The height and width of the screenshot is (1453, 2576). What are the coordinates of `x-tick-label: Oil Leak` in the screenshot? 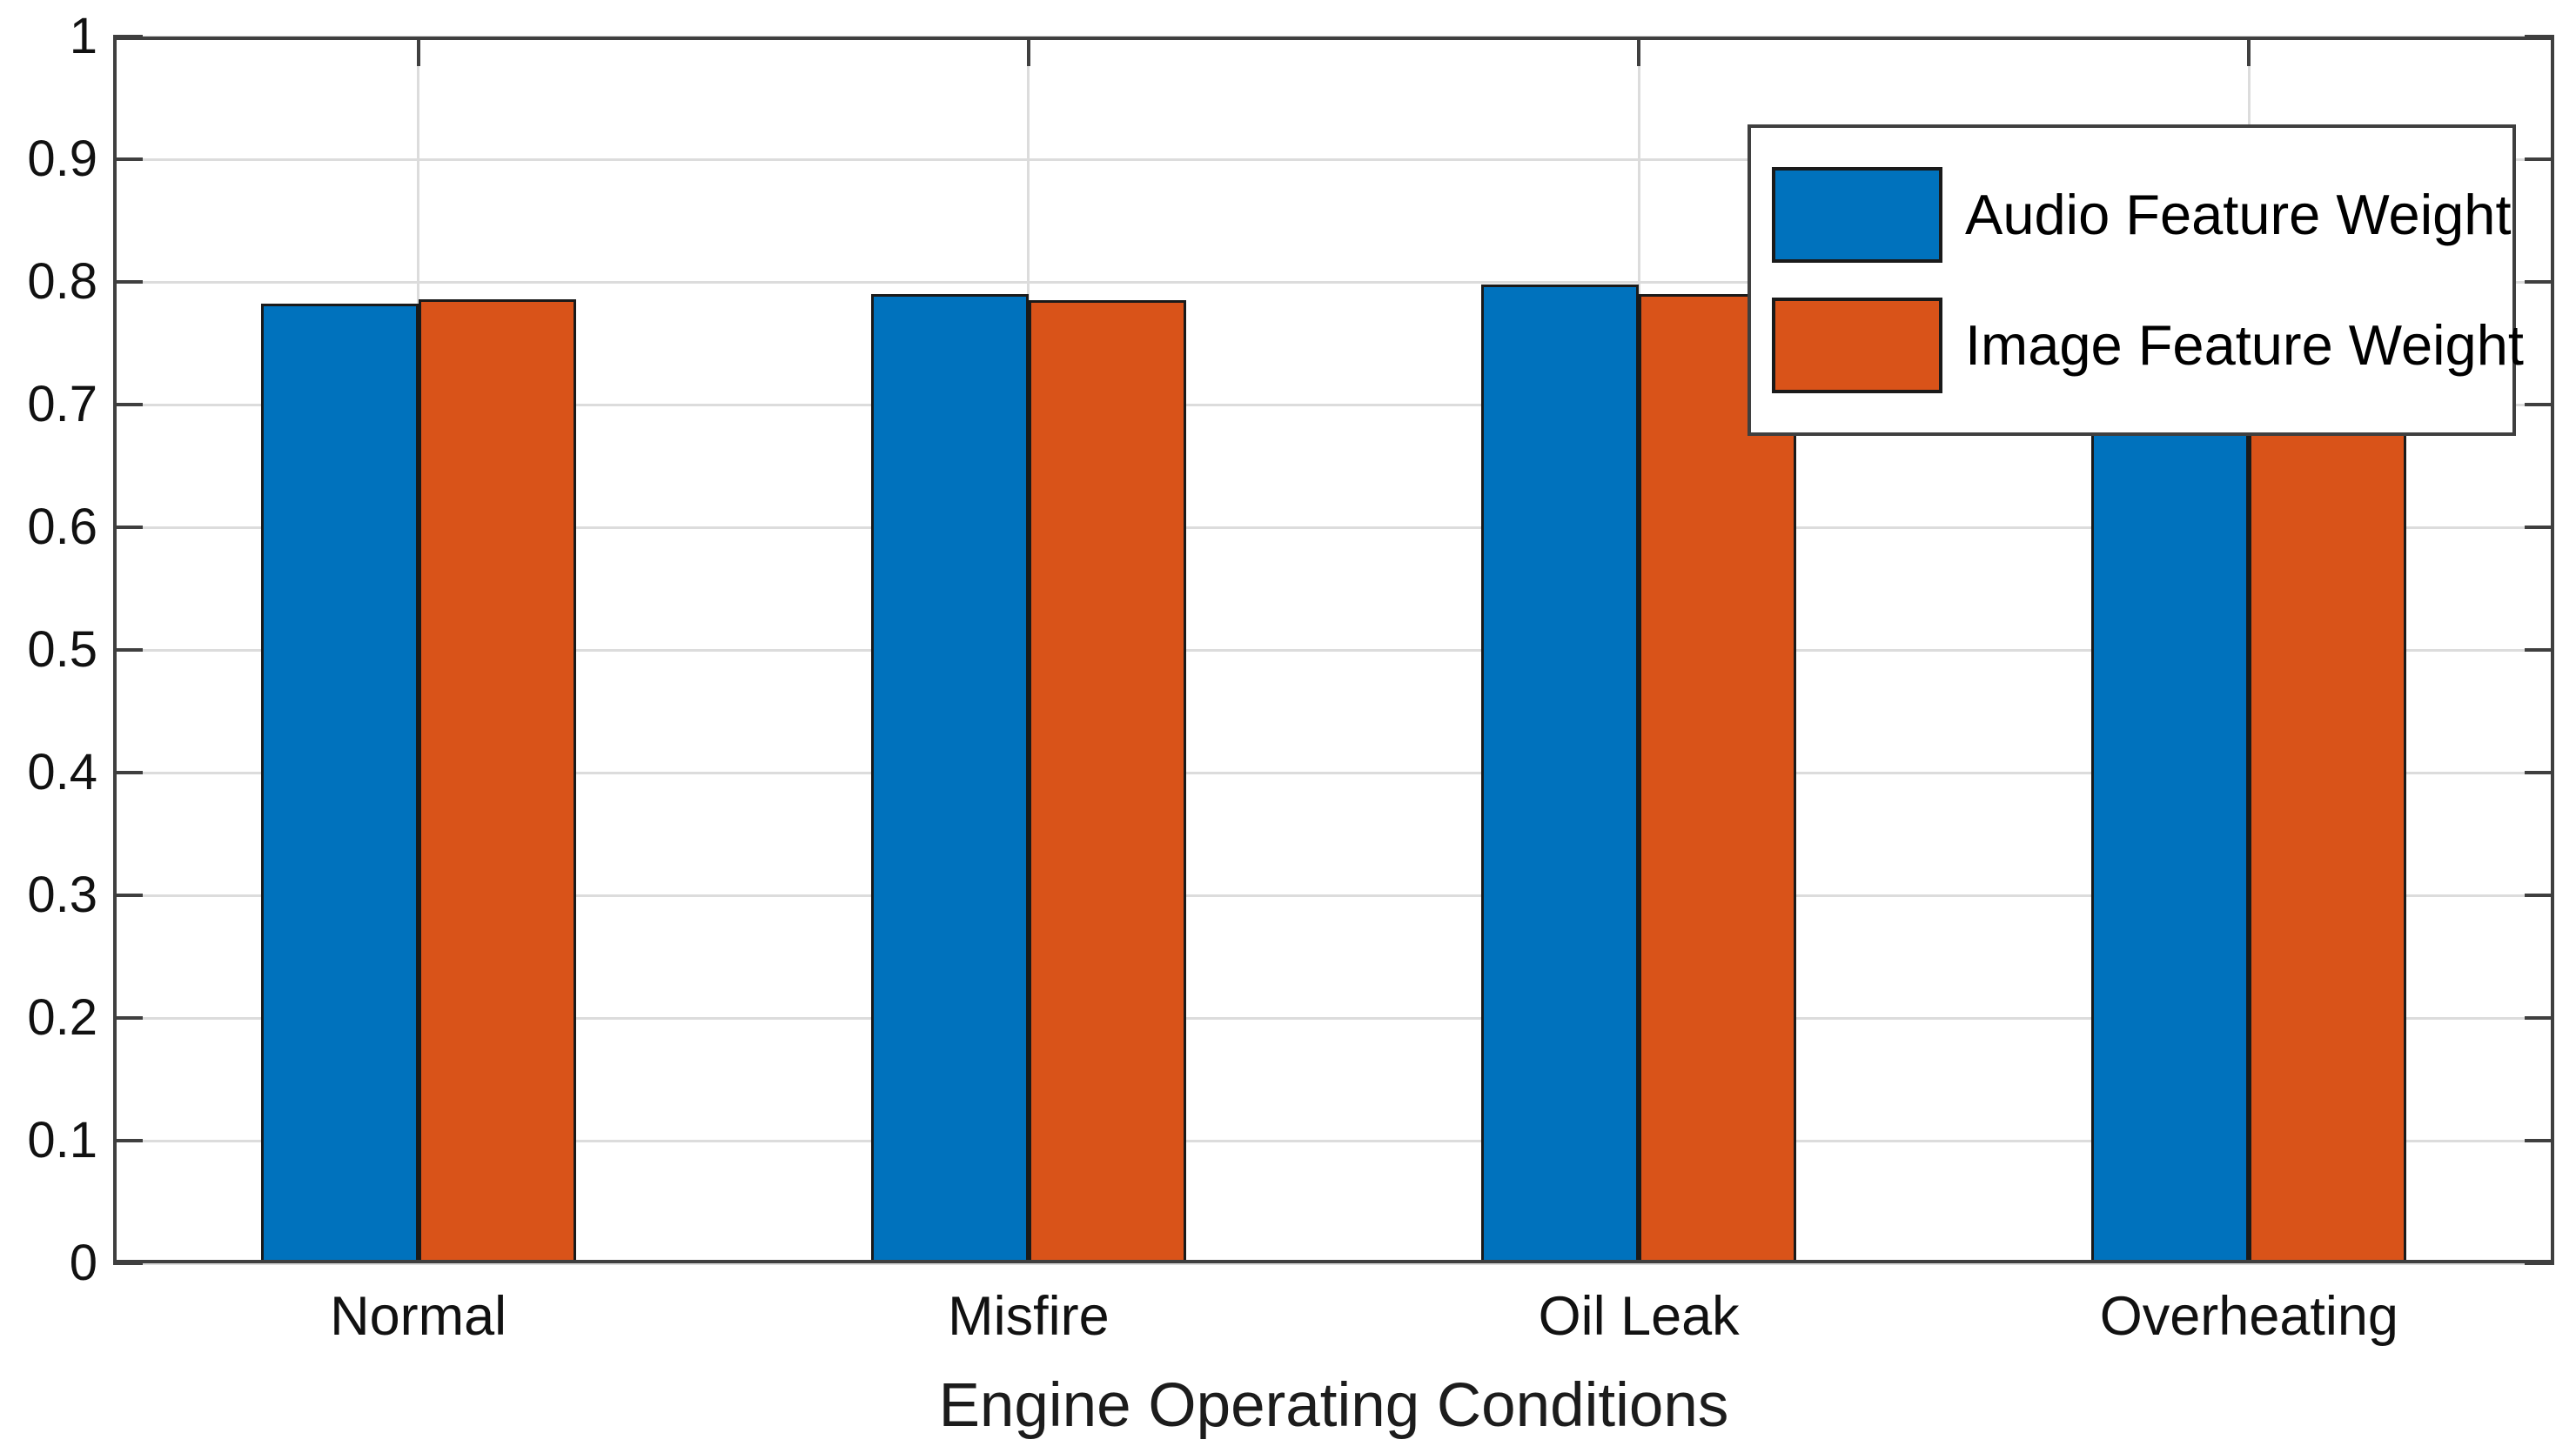 It's located at (1639, 1316).